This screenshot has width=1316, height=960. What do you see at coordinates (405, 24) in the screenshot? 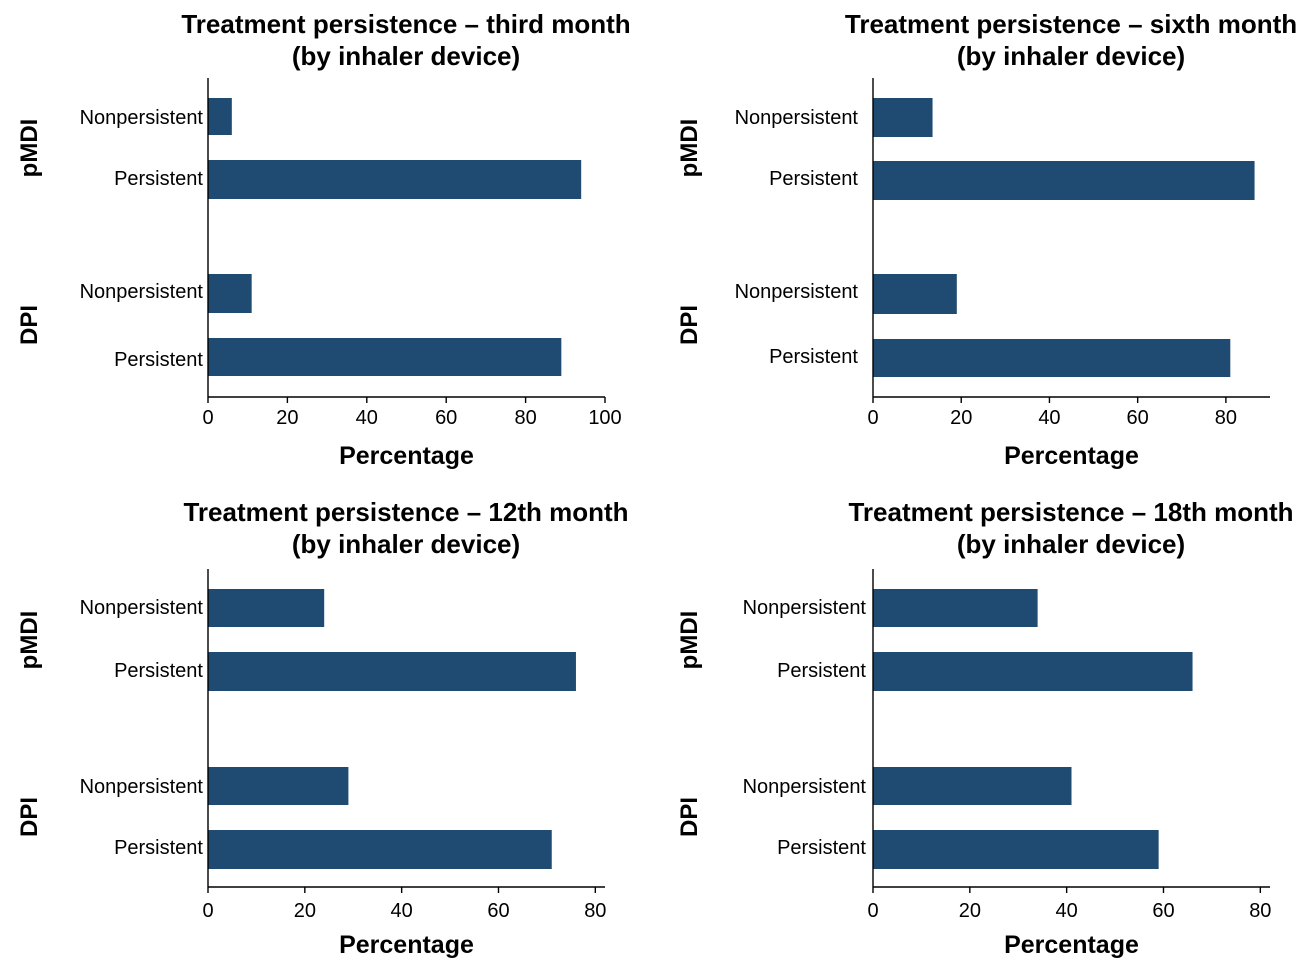
I see `chart-title-line: Treatment persistence – third month` at bounding box center [405, 24].